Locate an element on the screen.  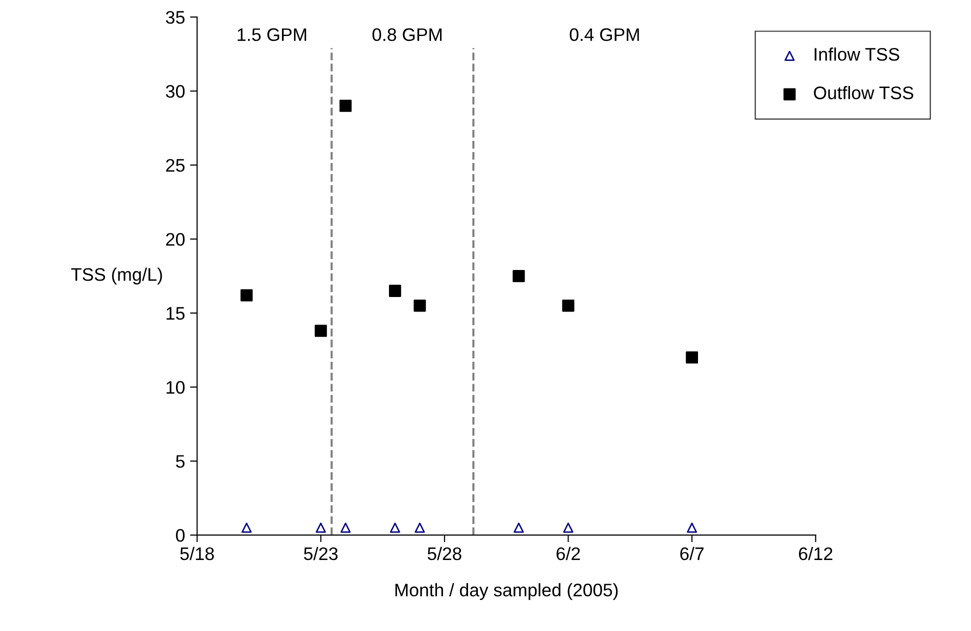
y-tick-label: 25 is located at coordinates (175, 165).